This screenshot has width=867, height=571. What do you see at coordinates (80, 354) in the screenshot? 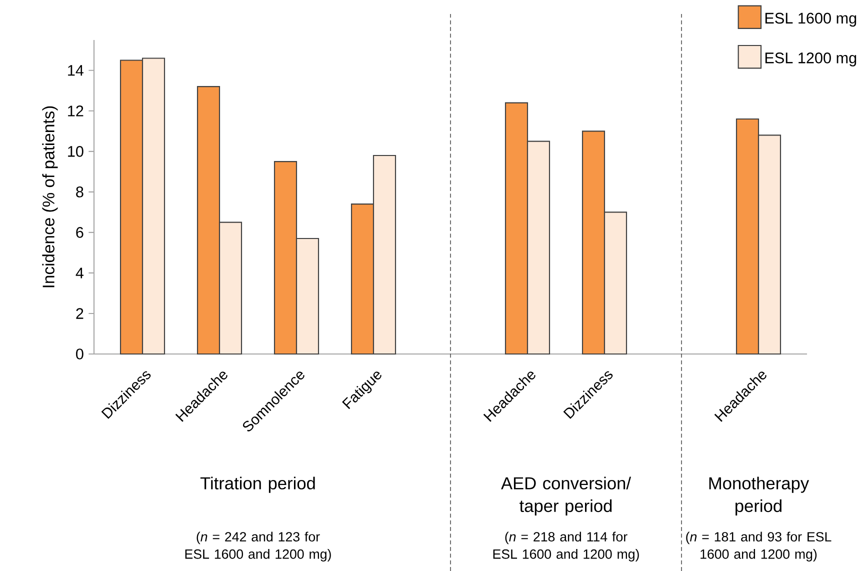
I see `y-tick-label: 0` at bounding box center [80, 354].